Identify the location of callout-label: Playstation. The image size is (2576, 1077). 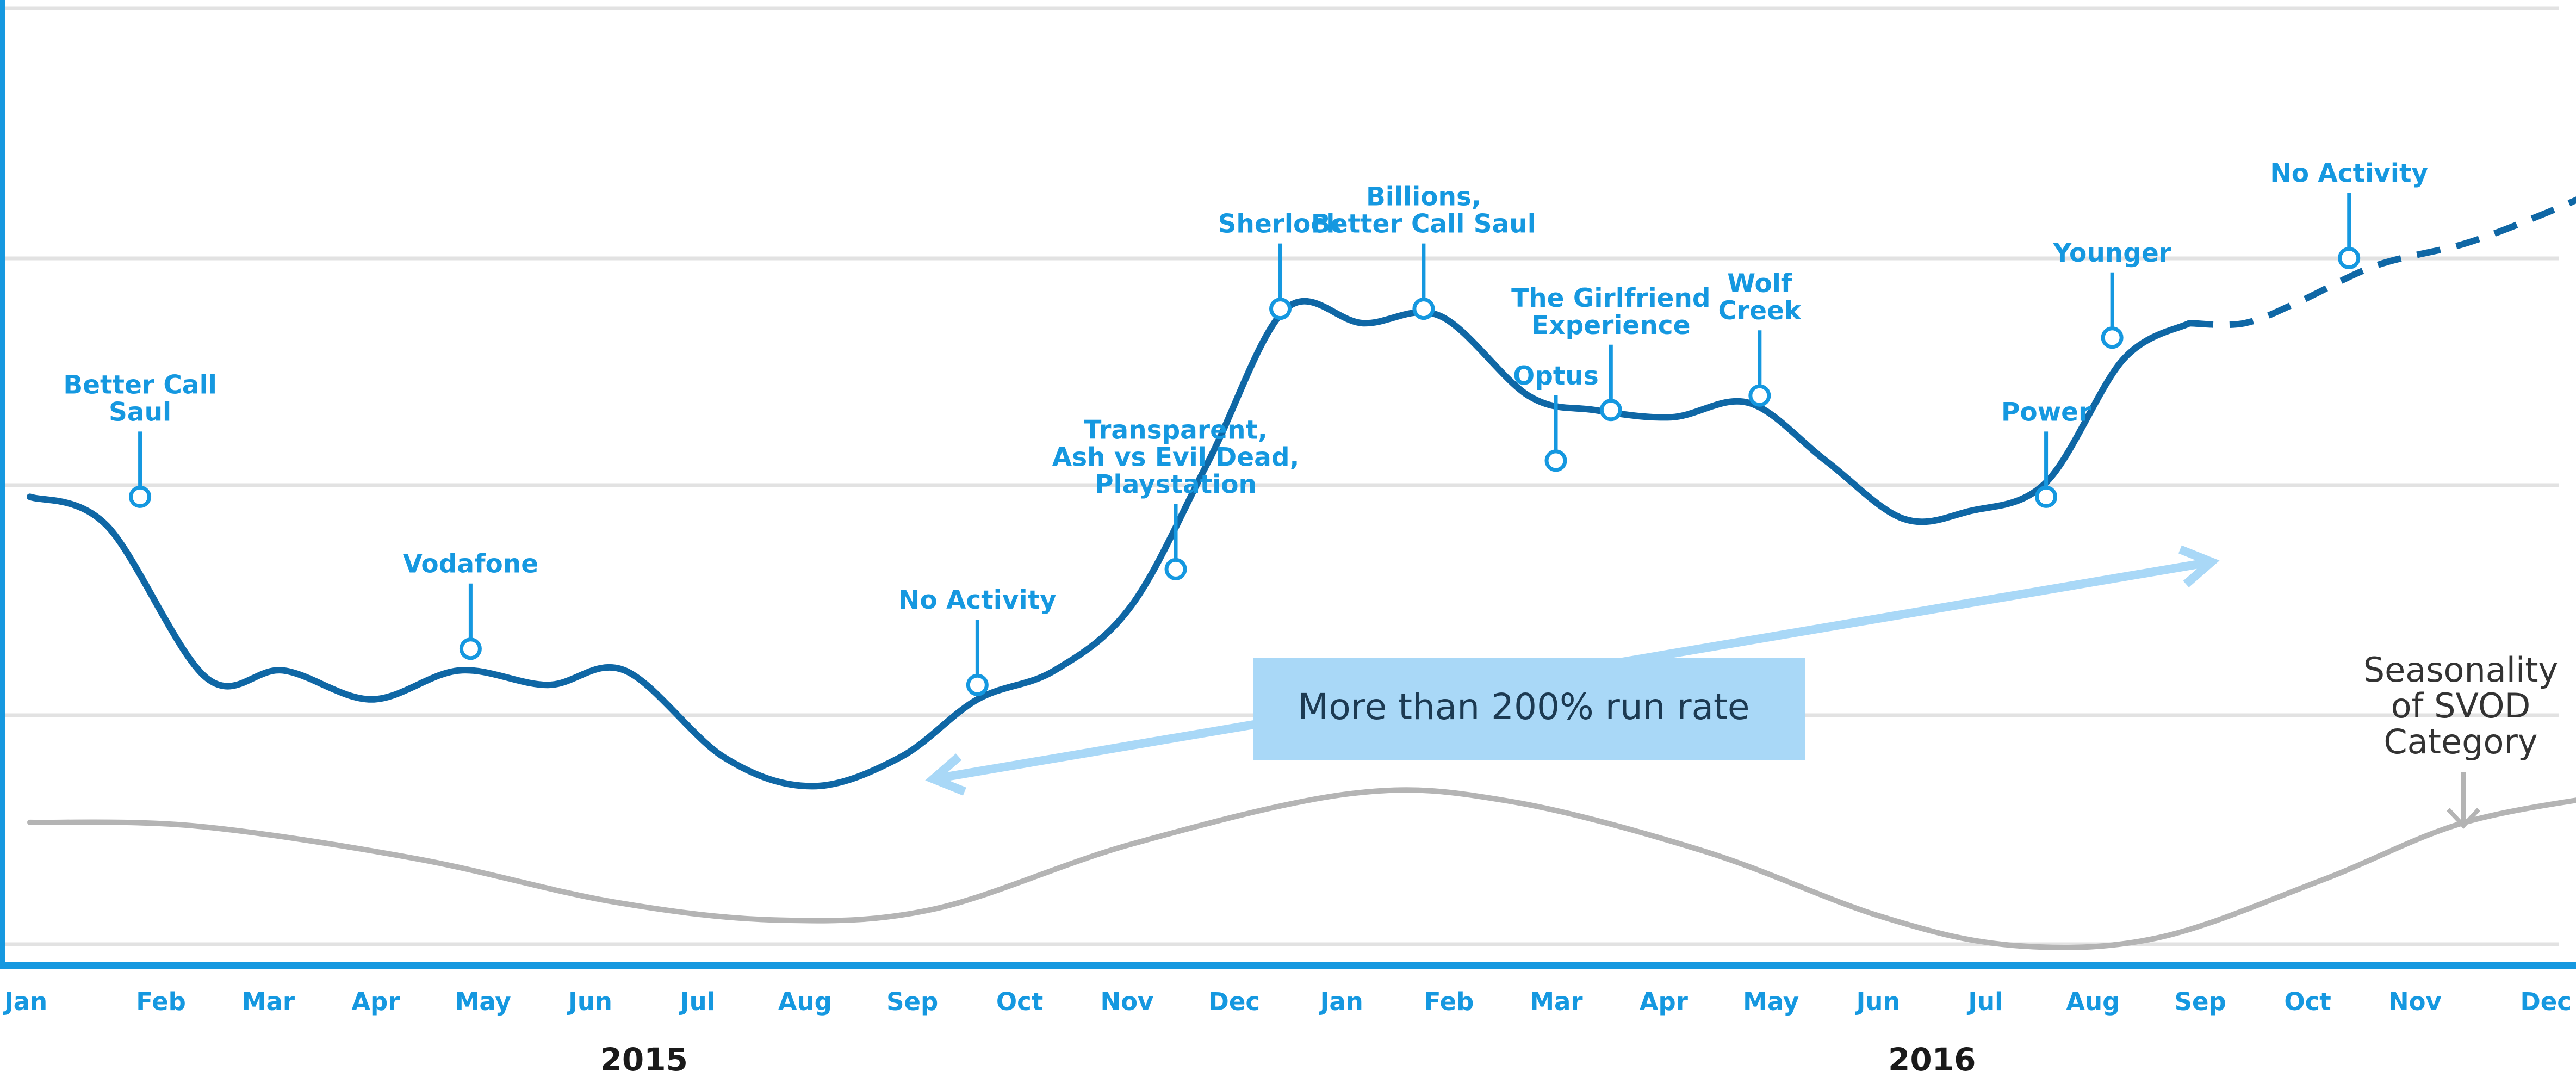
(1176, 484).